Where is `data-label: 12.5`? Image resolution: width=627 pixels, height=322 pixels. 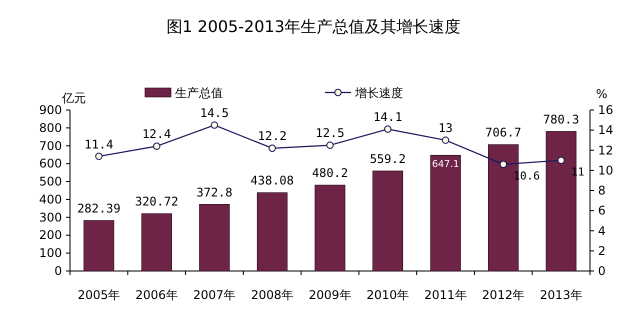 data-label: 12.5 is located at coordinates (330, 133).